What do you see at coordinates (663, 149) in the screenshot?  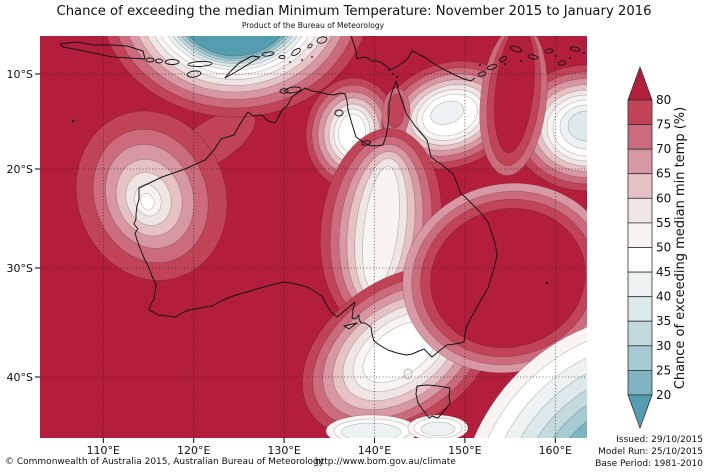 I see `colorbar-tick: 70` at bounding box center [663, 149].